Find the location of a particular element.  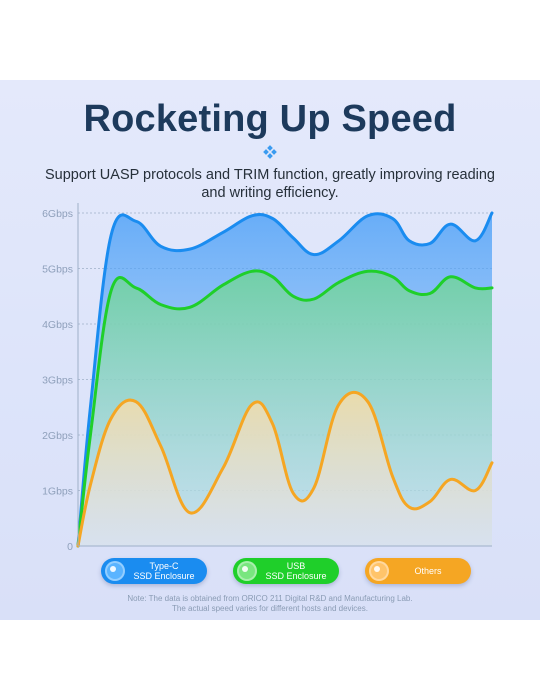

legend-label: Type-C SSD Enclosure is located at coordinates (164, 571).